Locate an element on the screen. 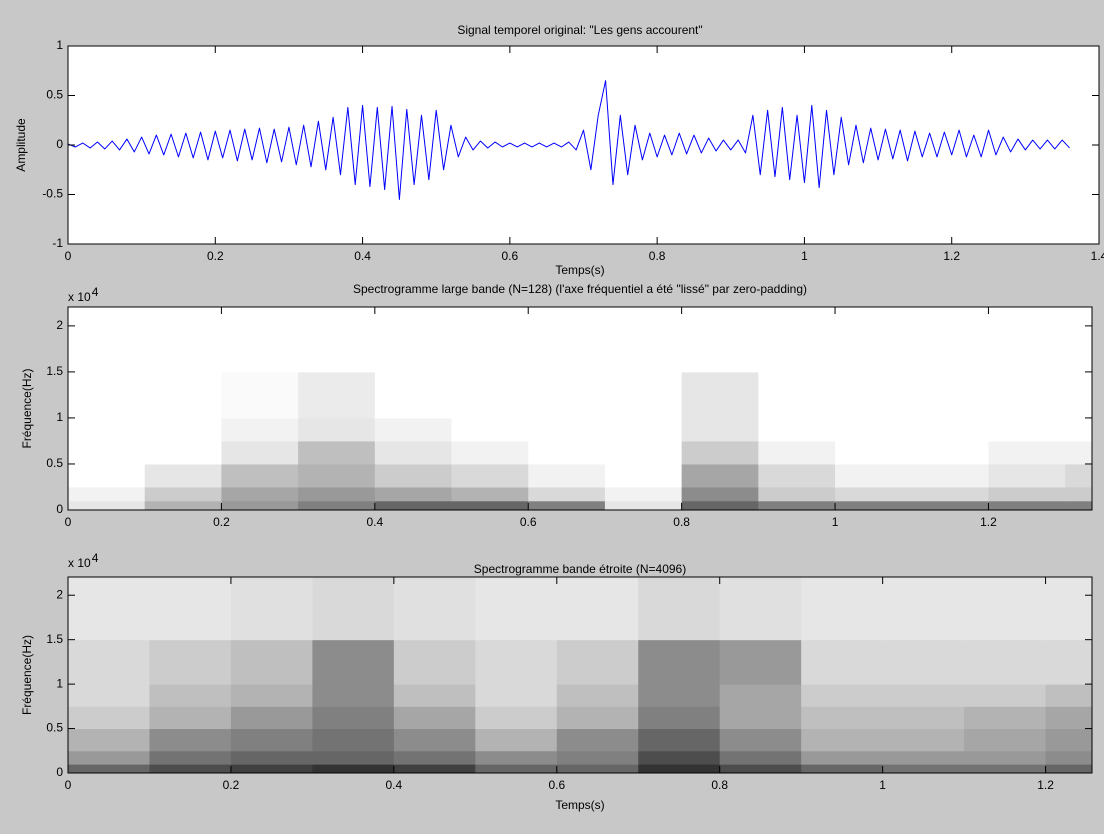 The width and height of the screenshot is (1104, 834). y-axis-label: Amplitude is located at coordinates (21, 145).